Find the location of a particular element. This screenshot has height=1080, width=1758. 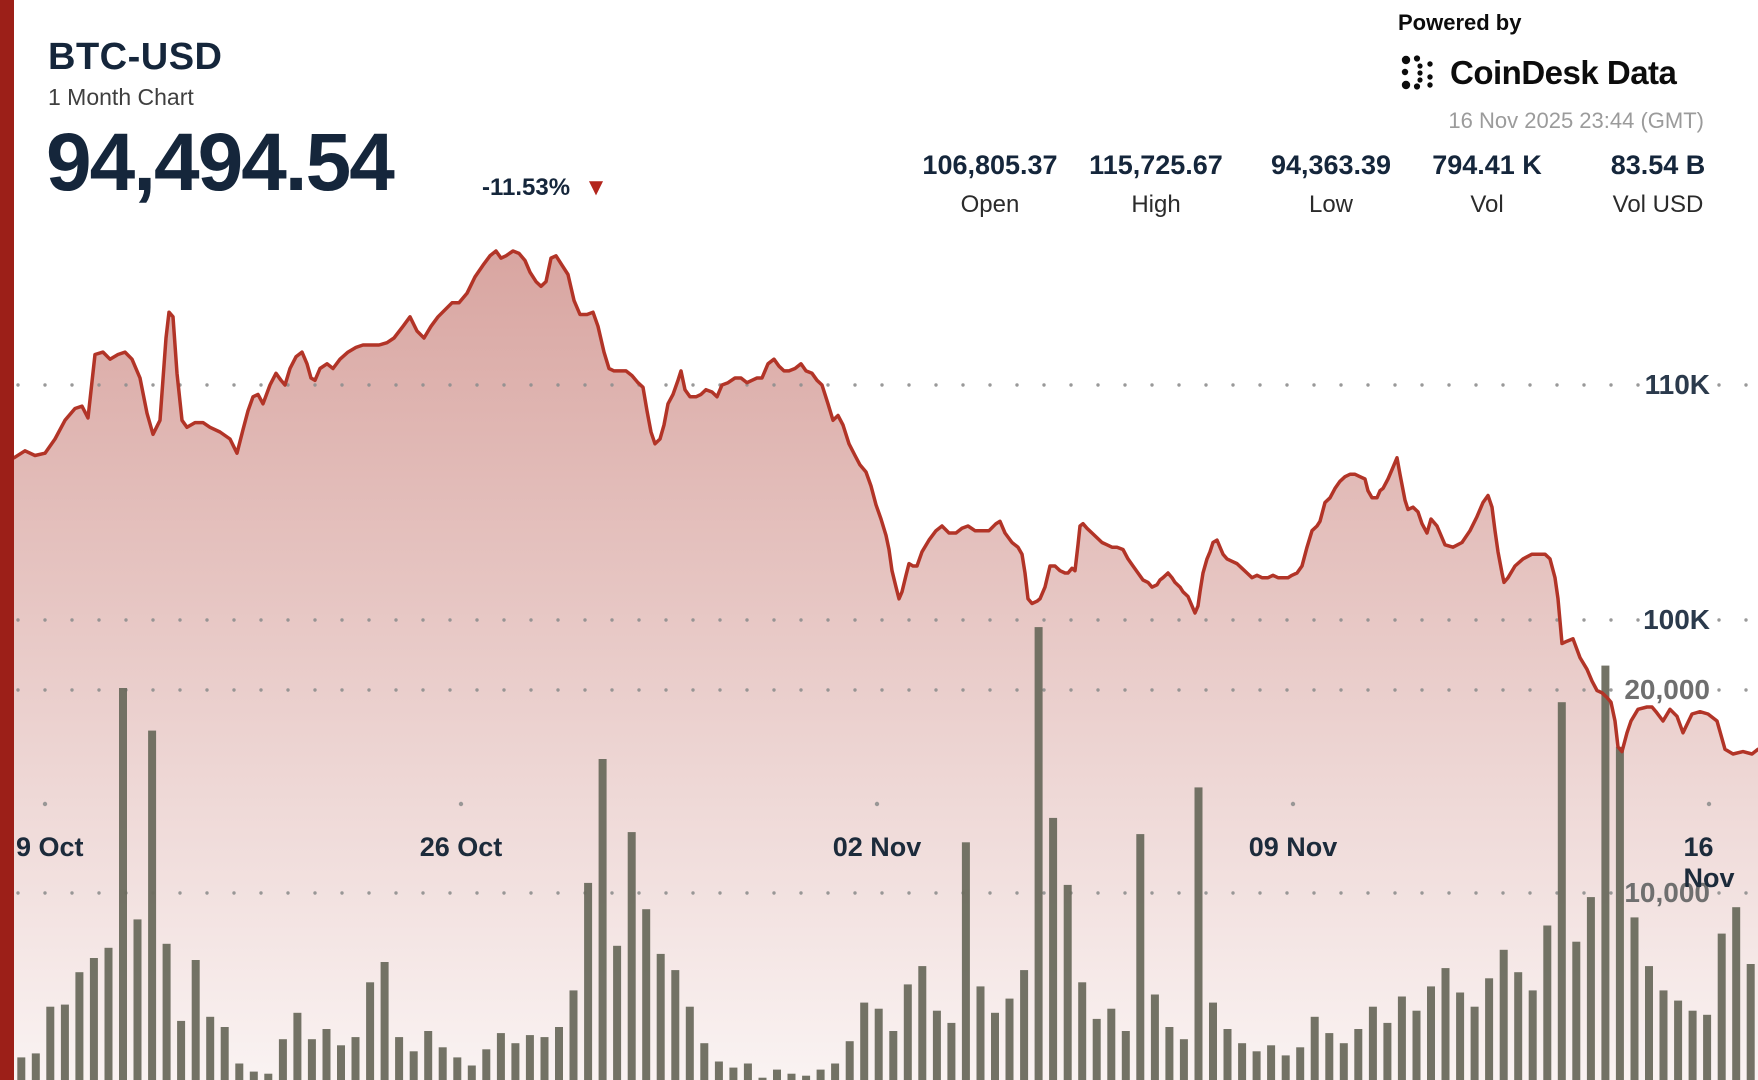

stat-low: 94,363.39 Low is located at coordinates (1331, 184).